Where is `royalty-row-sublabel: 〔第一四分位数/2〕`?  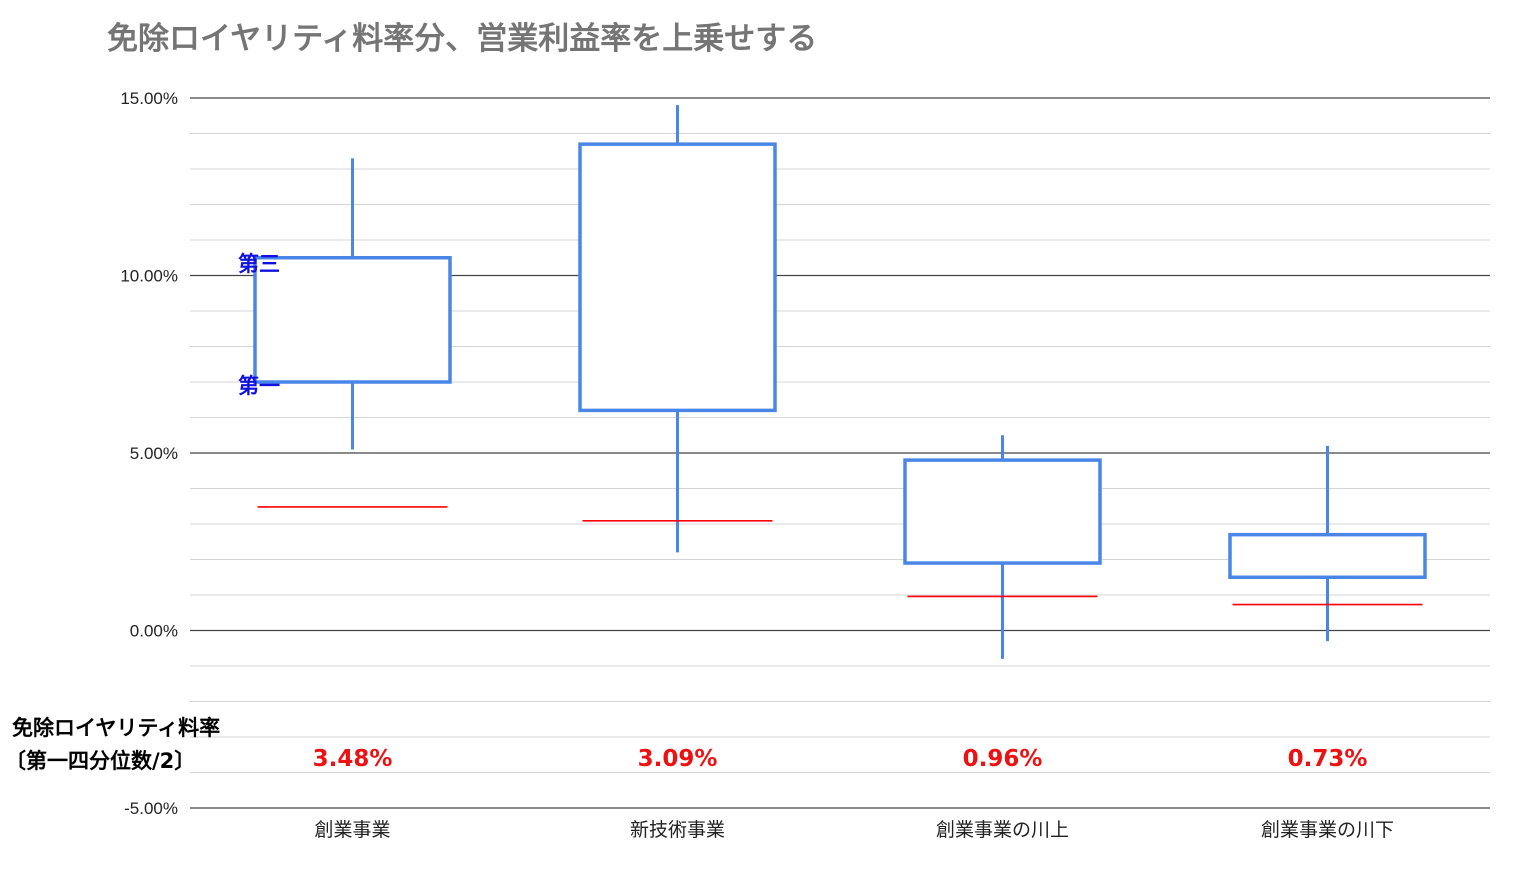
royalty-row-sublabel: 〔第一四分位数/2〕 is located at coordinates (100, 761).